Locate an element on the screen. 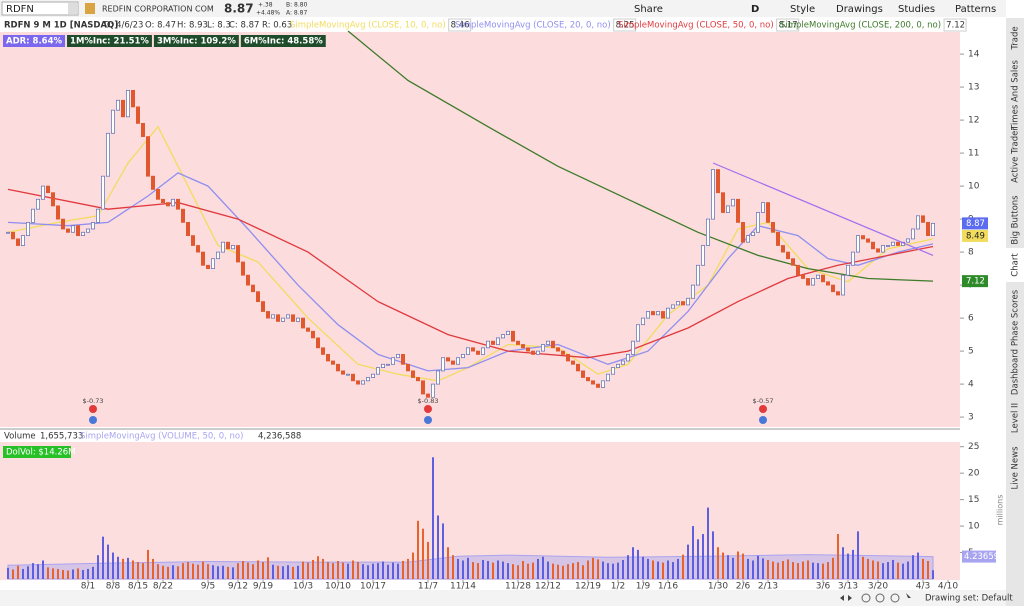 Image resolution: width=1024 pixels, height=606 pixels. y-tick-label: 3 is located at coordinates (971, 418).